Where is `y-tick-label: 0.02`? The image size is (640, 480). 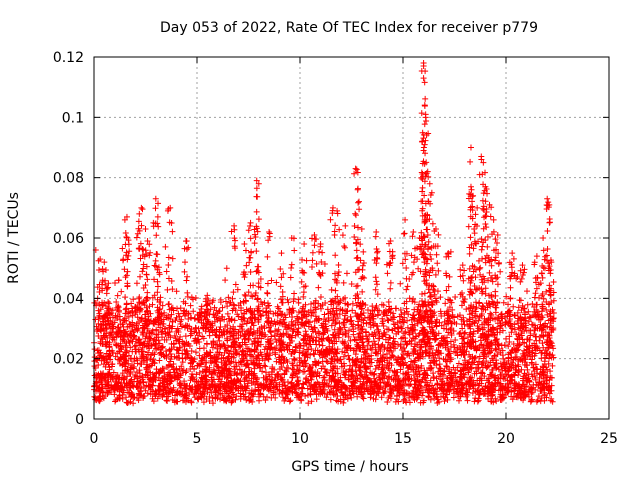
y-tick-label: 0.02 is located at coordinates (68, 360).